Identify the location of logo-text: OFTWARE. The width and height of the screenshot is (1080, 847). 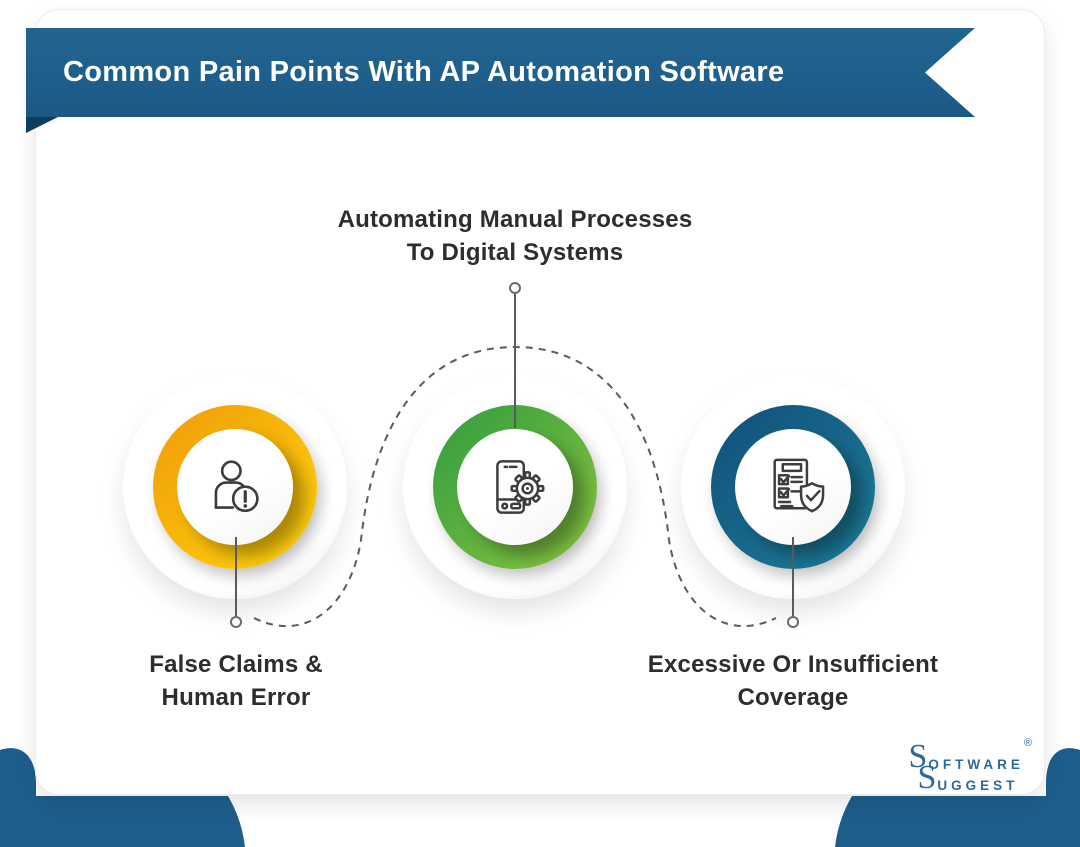
(976, 764).